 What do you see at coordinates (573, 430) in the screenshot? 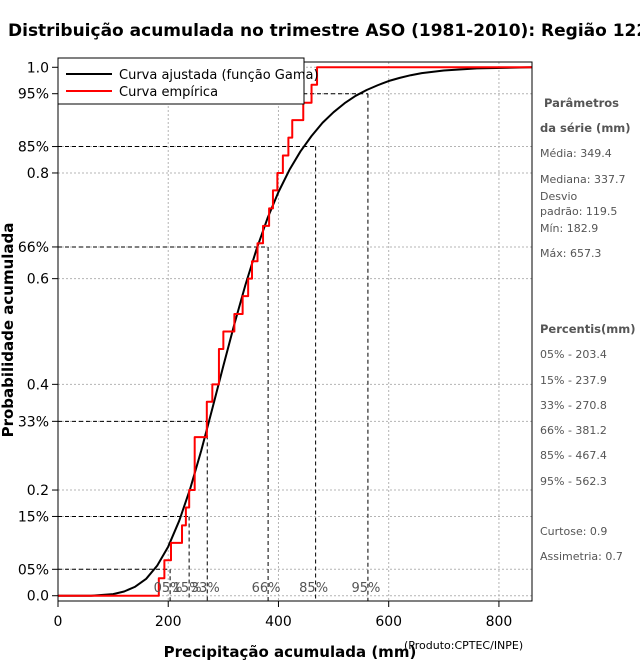
I see `percentil-66: 66% - 381.2` at bounding box center [573, 430].